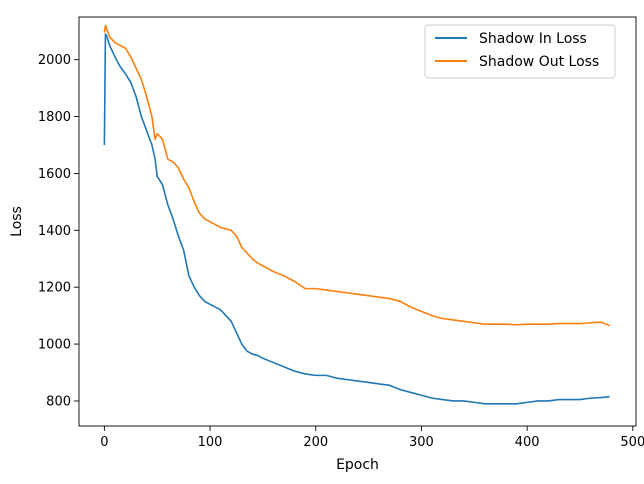 This screenshot has width=644, height=484. I want to click on x-tick-label: 200, so click(315, 442).